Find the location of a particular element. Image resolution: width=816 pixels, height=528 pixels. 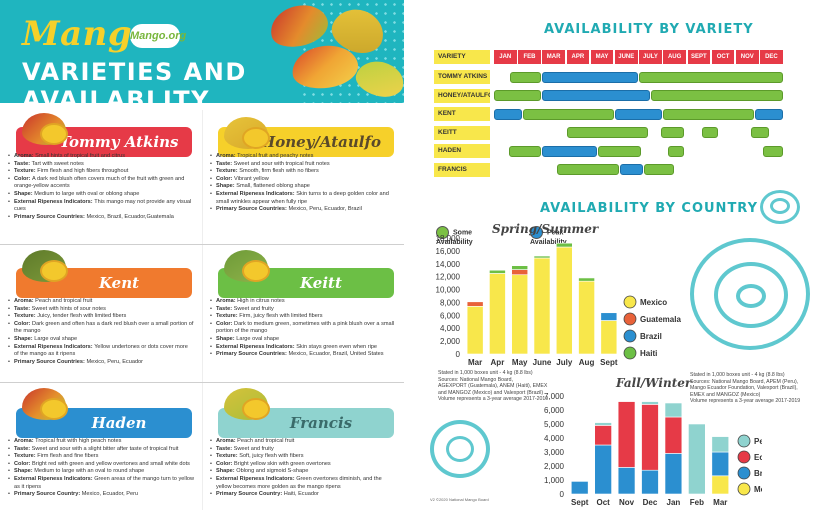

month-header: APR is located at coordinates (578, 57).